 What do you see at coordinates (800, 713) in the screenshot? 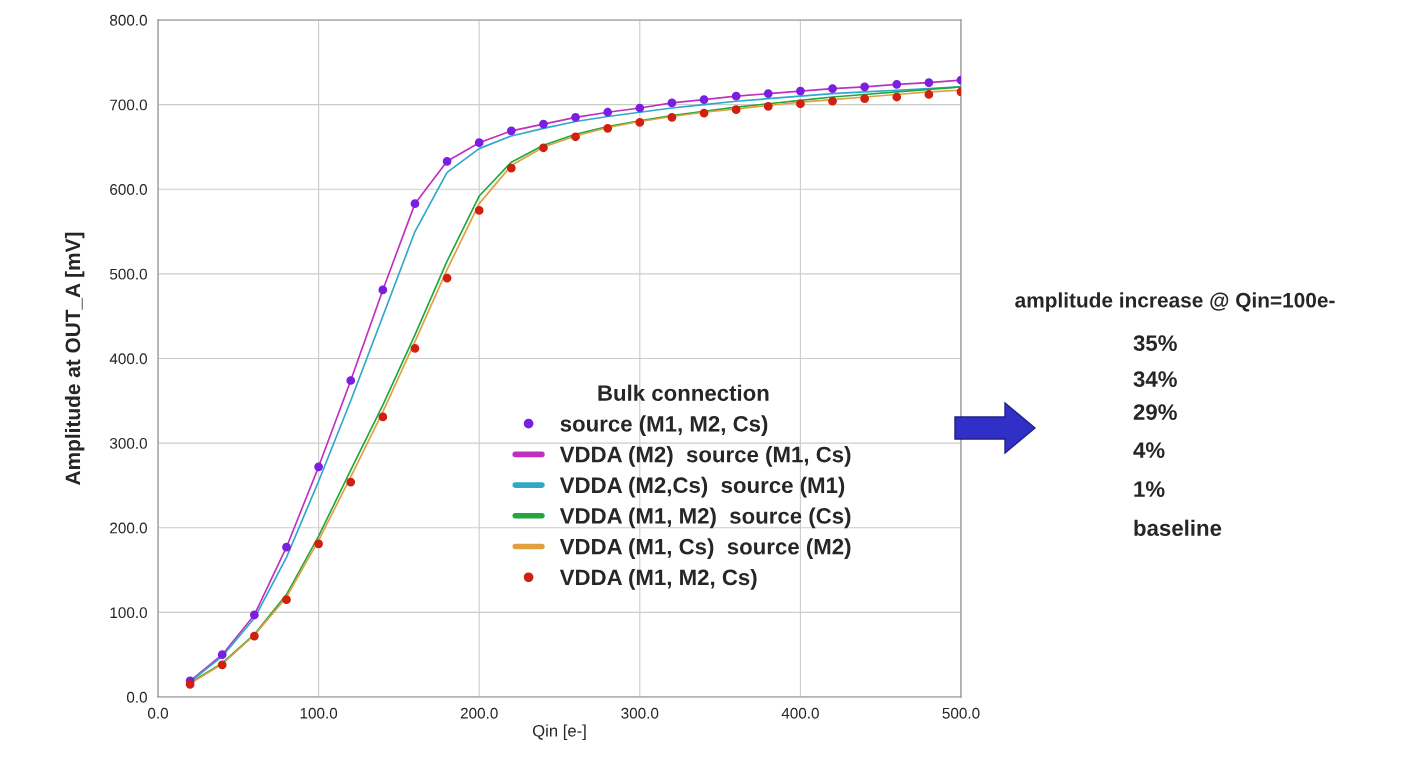
I see `x-tick-label: 400.0` at bounding box center [800, 713].